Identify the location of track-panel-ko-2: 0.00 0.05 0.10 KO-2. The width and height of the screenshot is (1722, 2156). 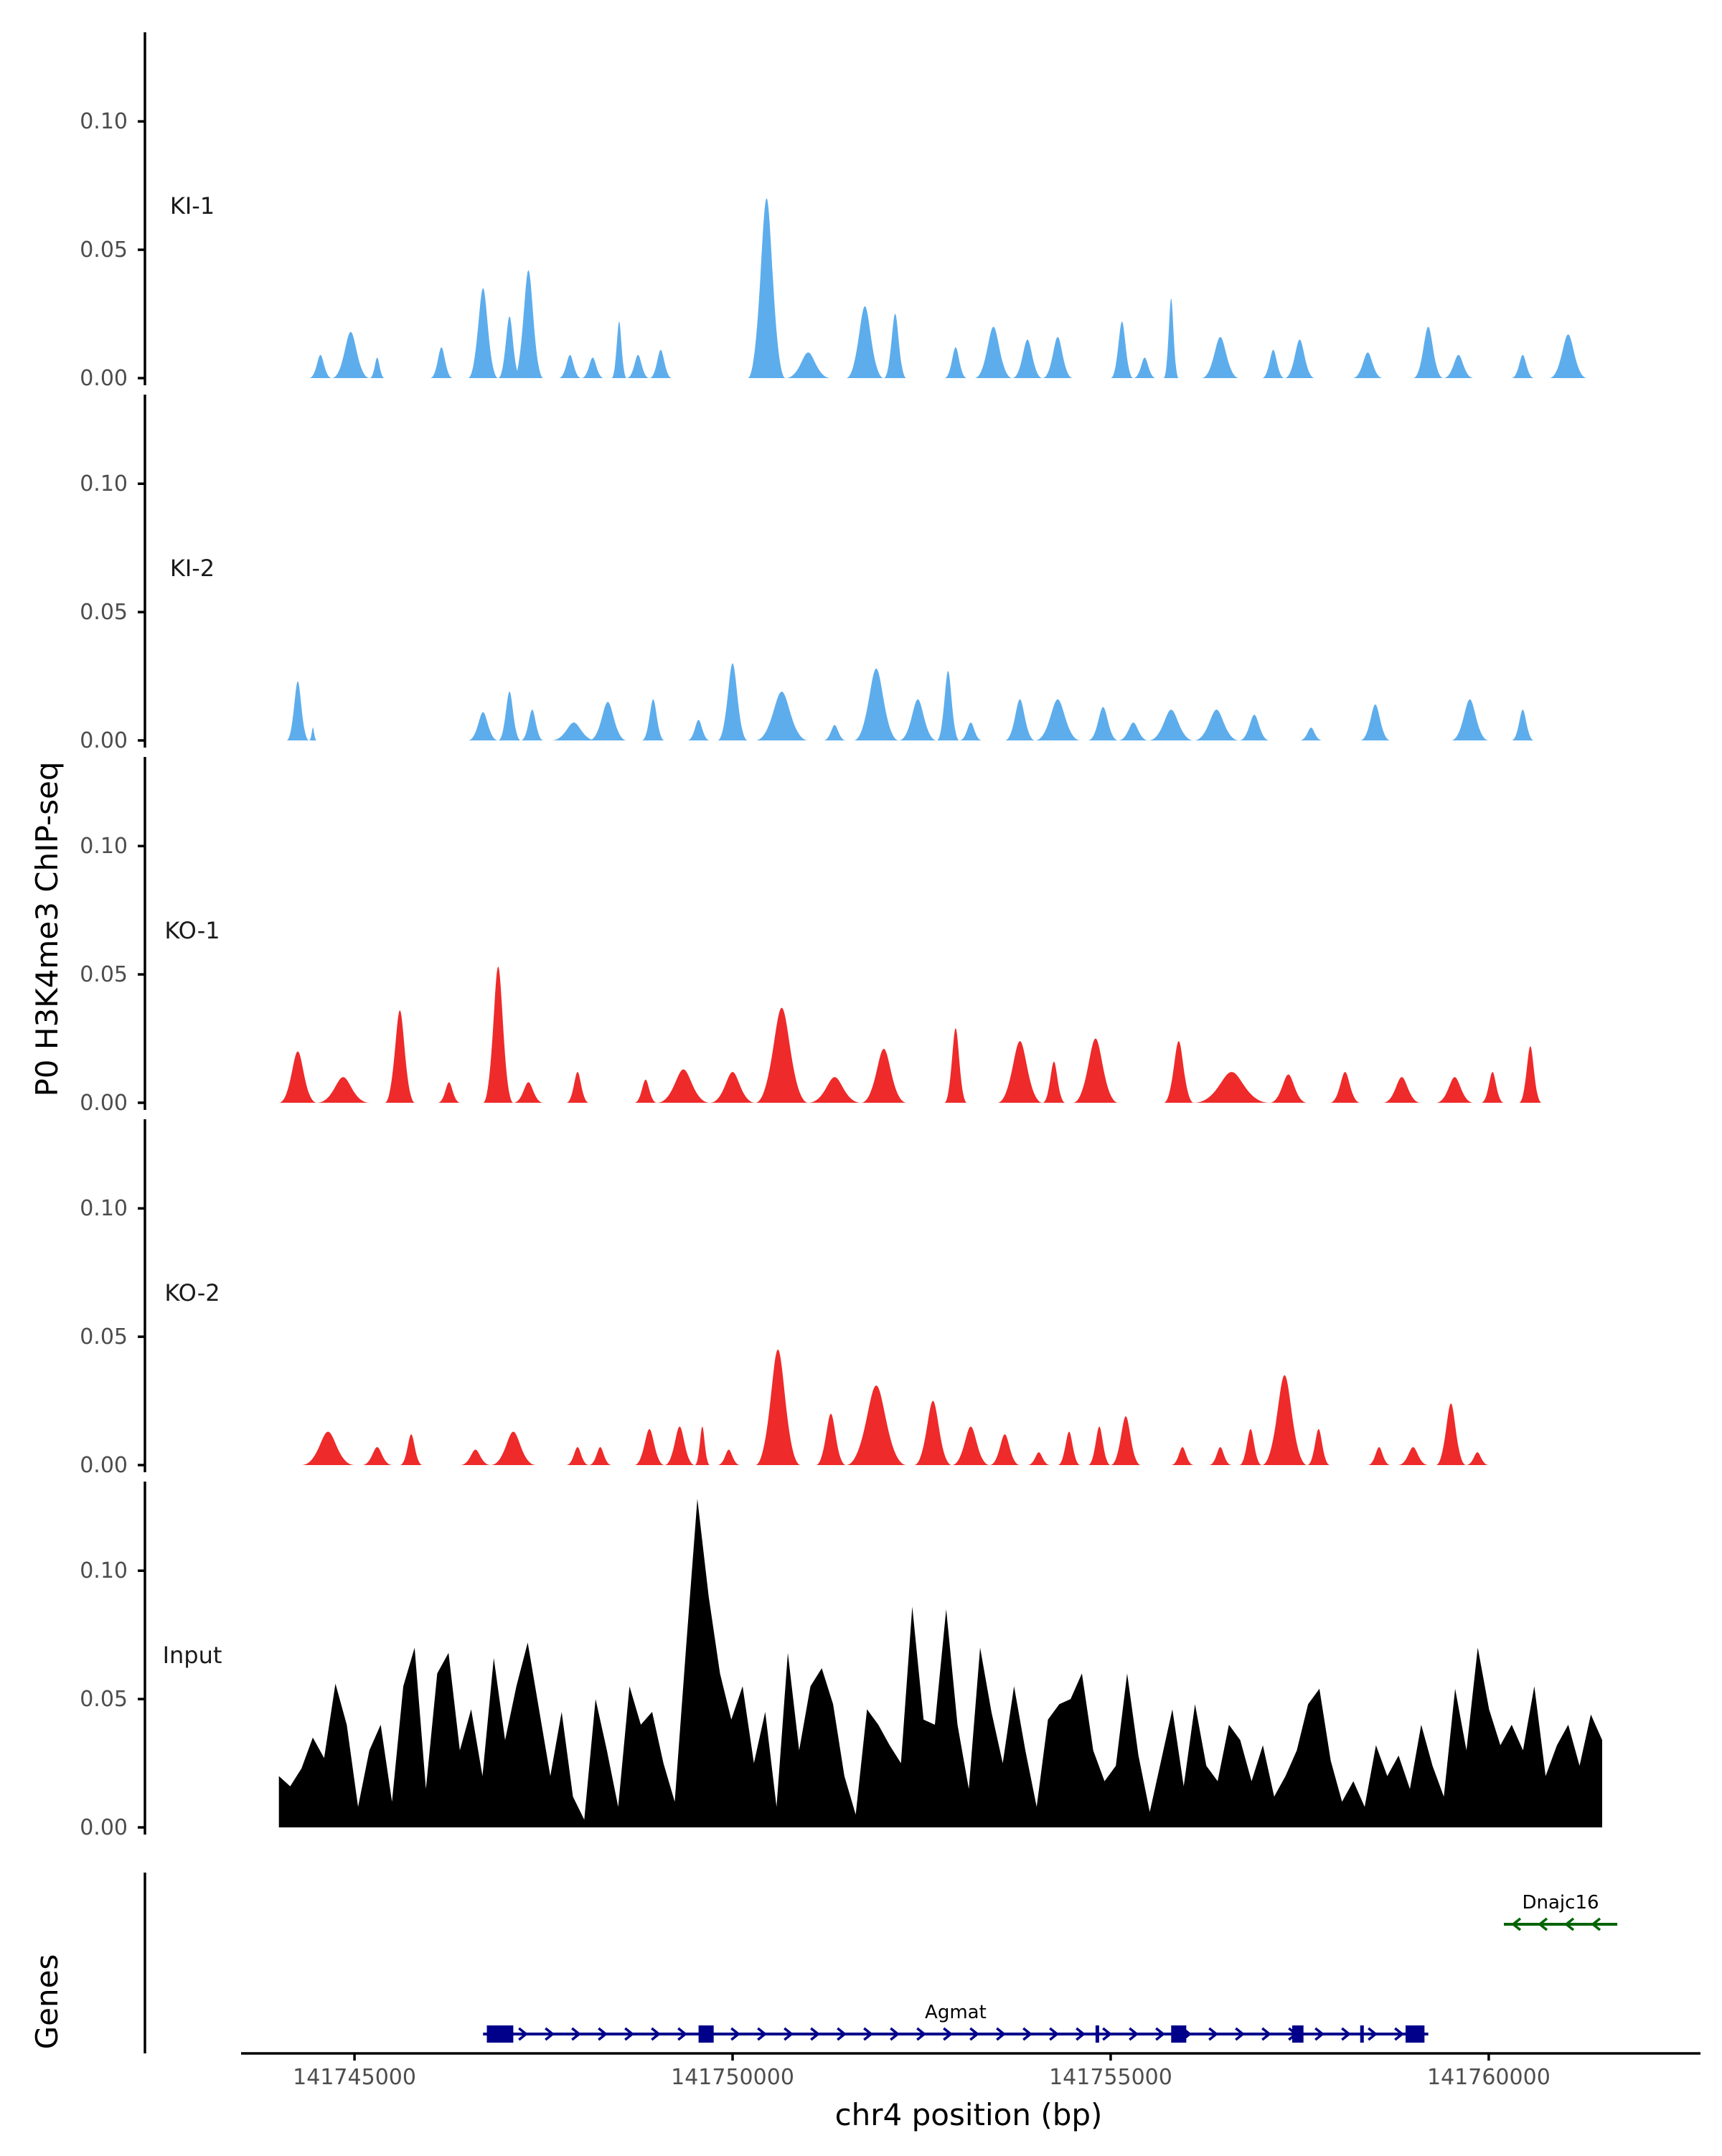
(785, 1299).